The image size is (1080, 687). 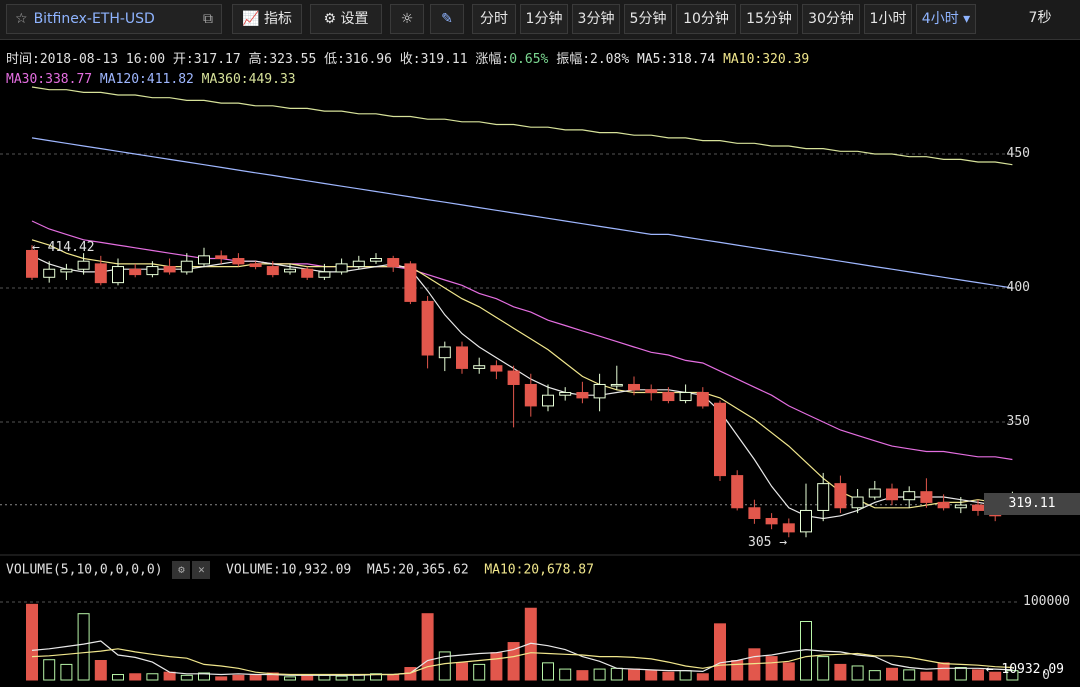 What do you see at coordinates (208, 19) in the screenshot?
I see `external-window-icon: ⧉` at bounding box center [208, 19].